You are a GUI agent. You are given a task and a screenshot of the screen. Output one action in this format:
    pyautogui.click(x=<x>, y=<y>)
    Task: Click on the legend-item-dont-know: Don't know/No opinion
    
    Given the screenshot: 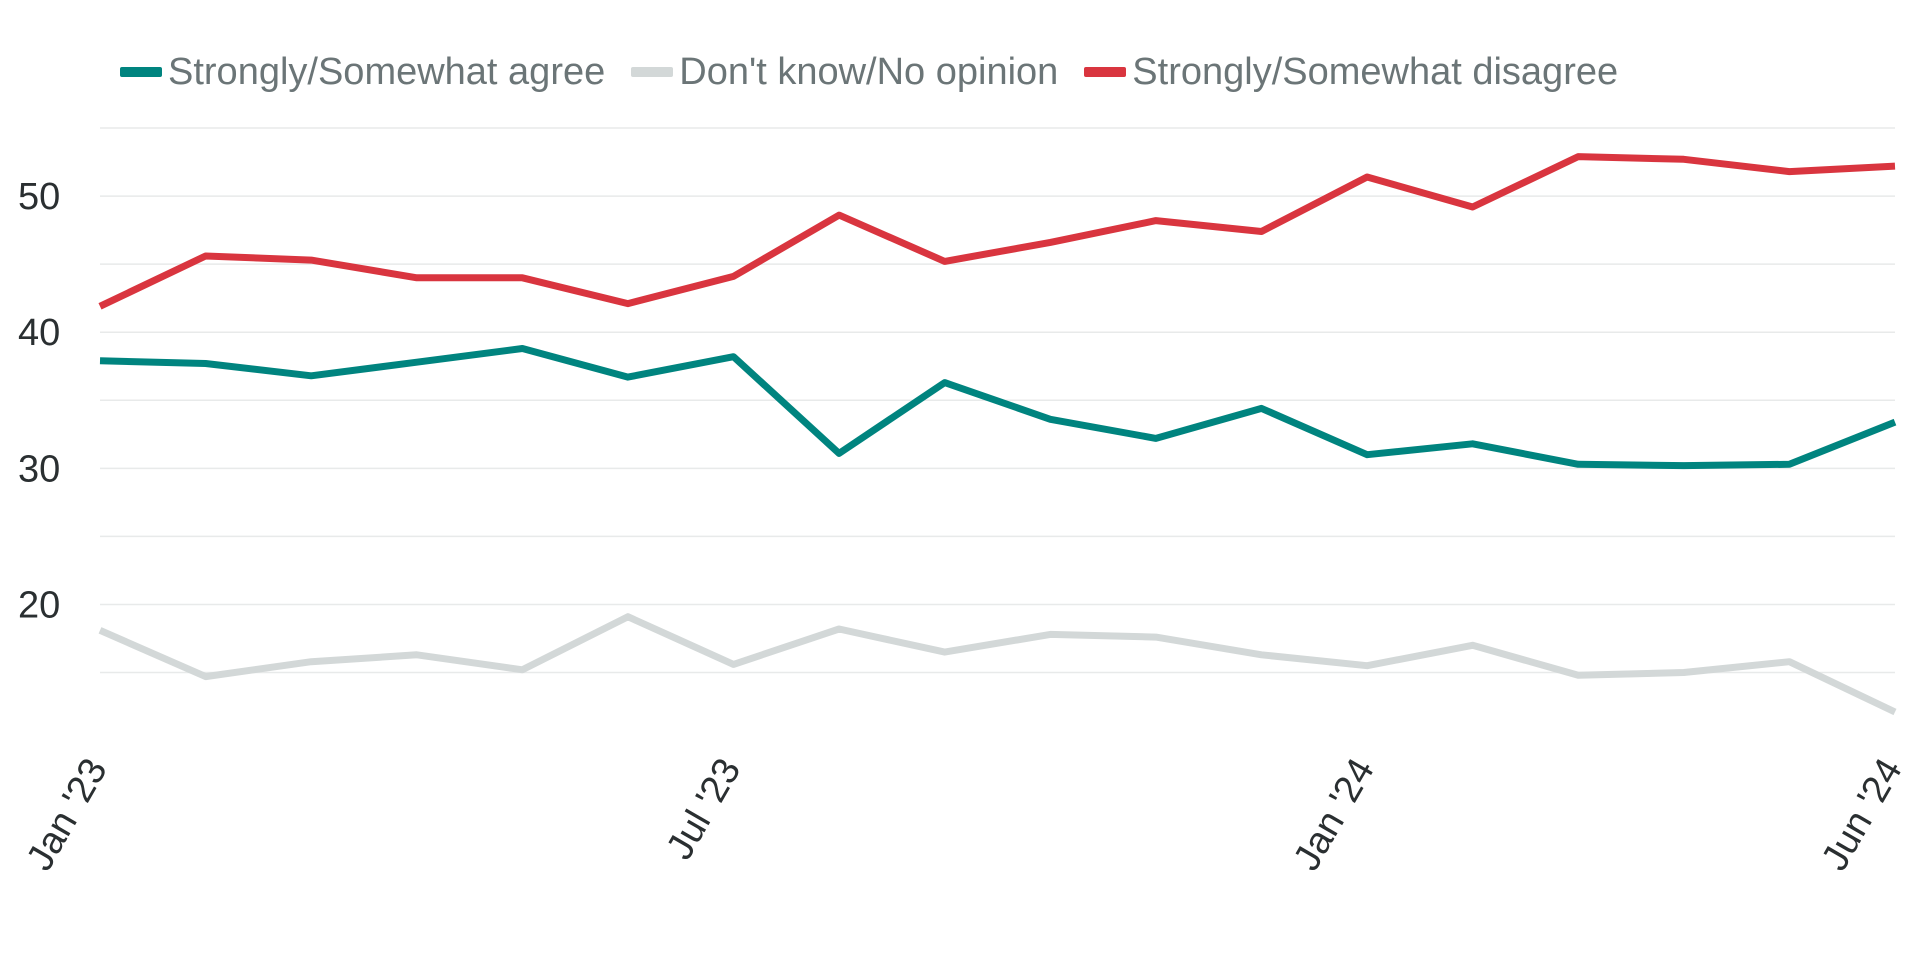 What is the action you would take?
    pyautogui.click(x=844, y=72)
    